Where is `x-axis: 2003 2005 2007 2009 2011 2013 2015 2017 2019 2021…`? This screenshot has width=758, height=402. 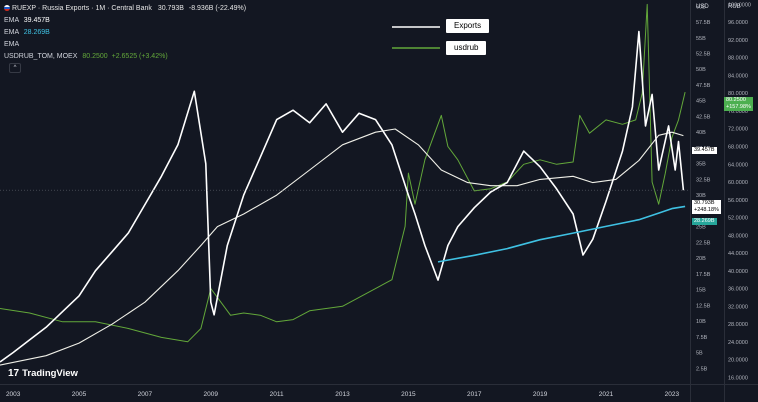
x-axis: 2003 2005 2007 2009 2011 2013 2015 2017 2019 2021… is located at coordinates (343, 394).